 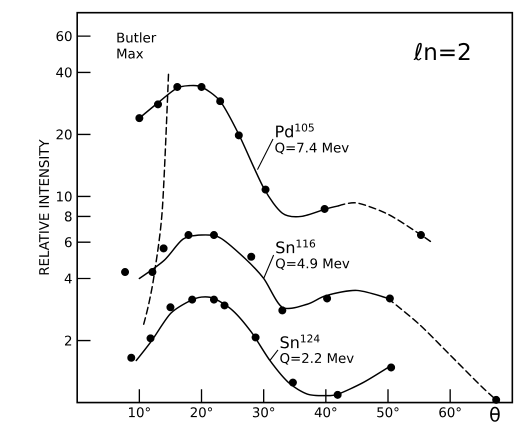 What do you see at coordinates (263, 412) in the screenshot?
I see `x-tick-label: 30°` at bounding box center [263, 412].